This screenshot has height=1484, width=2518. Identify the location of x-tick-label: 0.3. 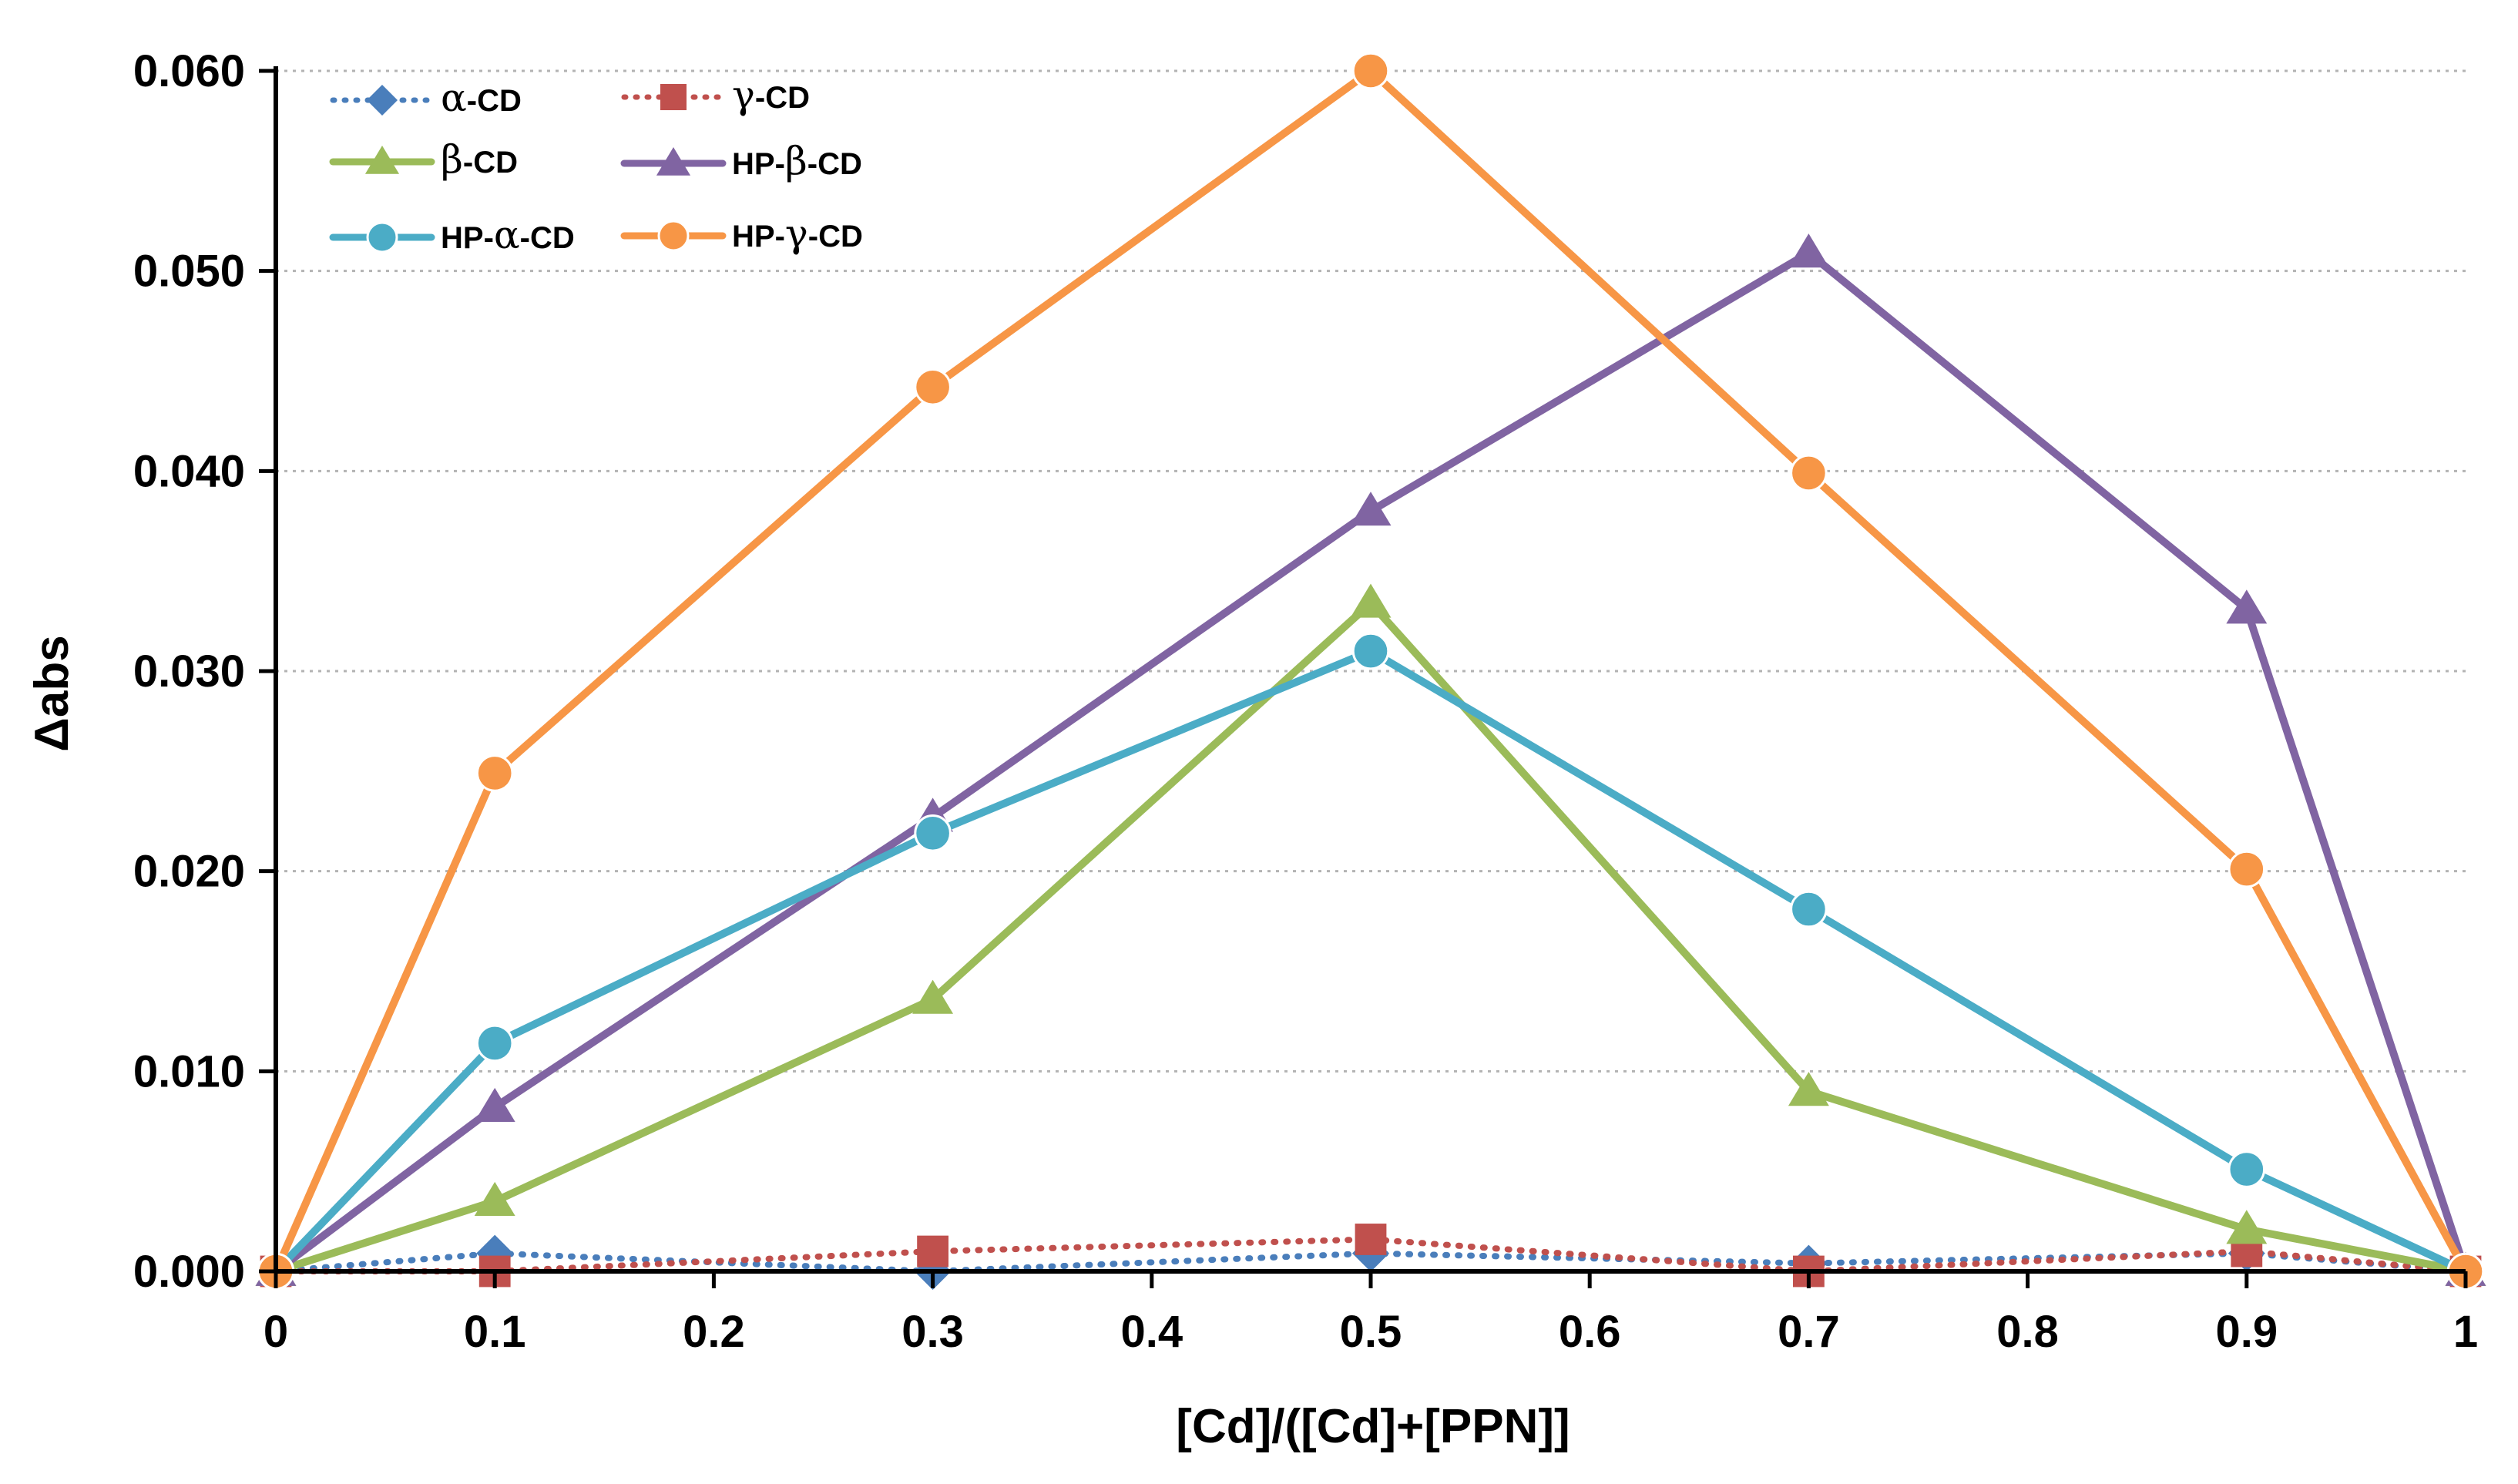
(933, 1332).